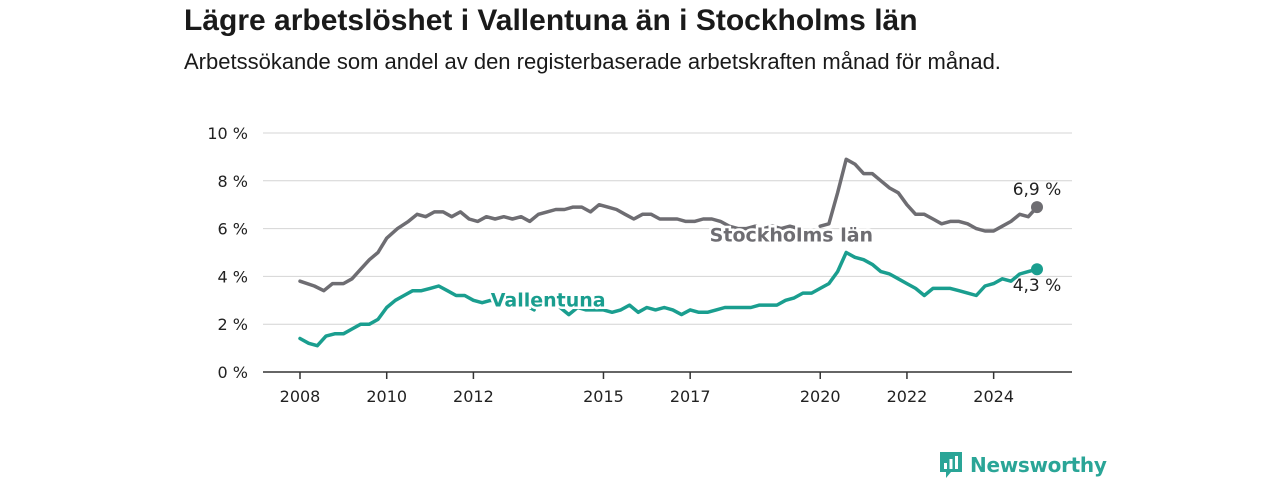 This screenshot has width=1280, height=480. What do you see at coordinates (1037, 286) in the screenshot?
I see `end-value-label-vallentuna: 4,3 %` at bounding box center [1037, 286].